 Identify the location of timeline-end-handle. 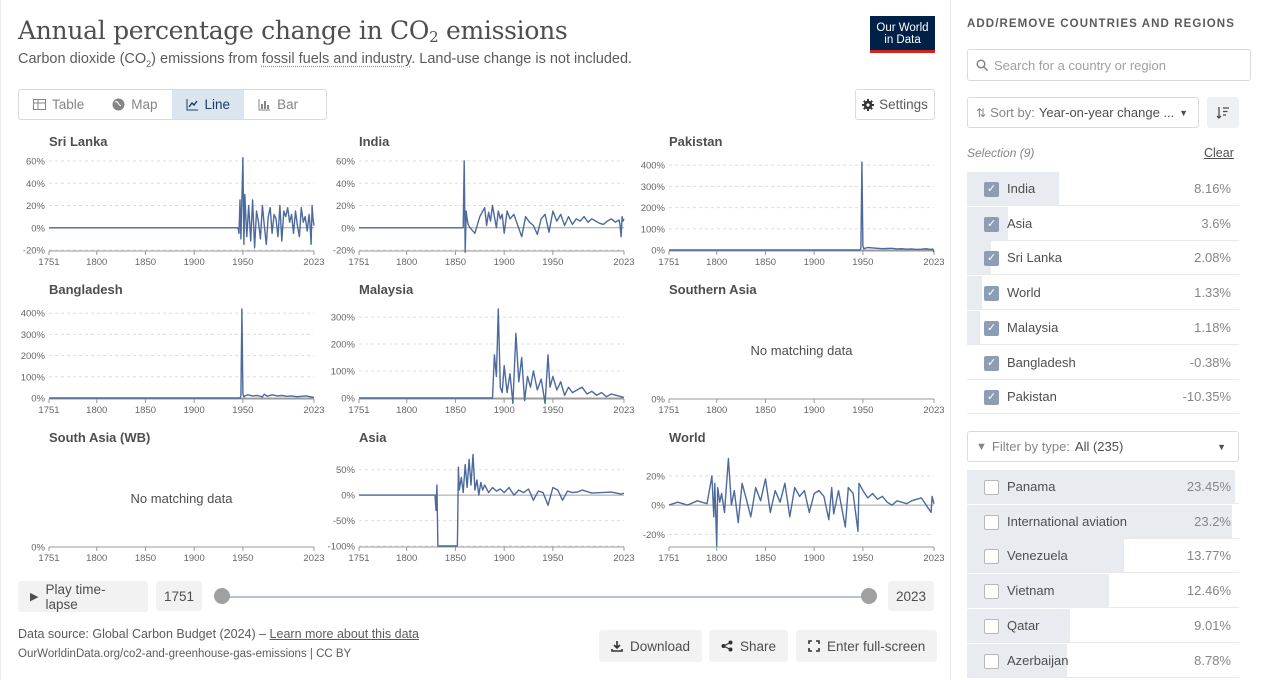
(869, 596).